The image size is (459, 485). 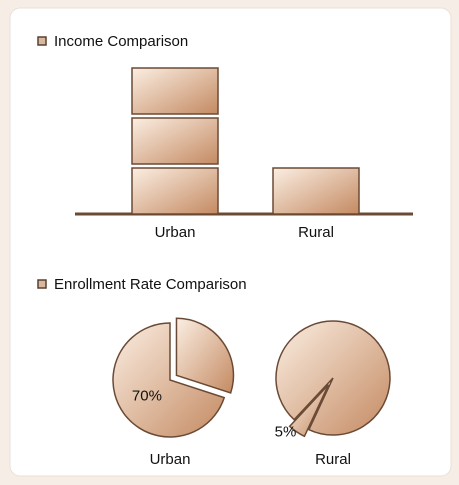 I want to click on chart-title: Enrollment Rate Comparison, so click(x=150, y=284).